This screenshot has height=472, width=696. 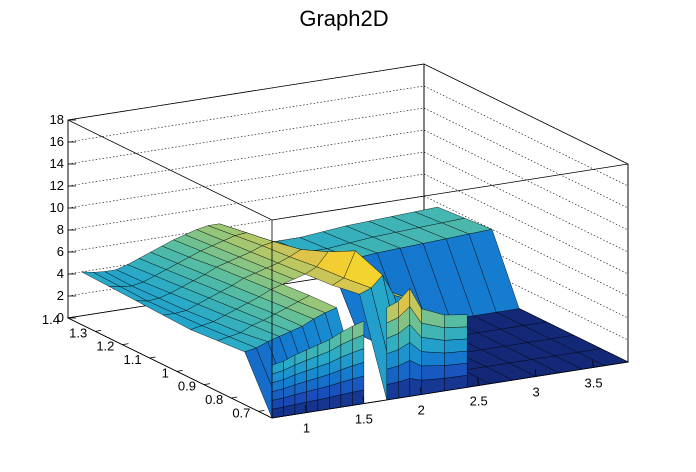 What do you see at coordinates (78, 332) in the screenshot?
I see `y-tick-label: 1.3` at bounding box center [78, 332].